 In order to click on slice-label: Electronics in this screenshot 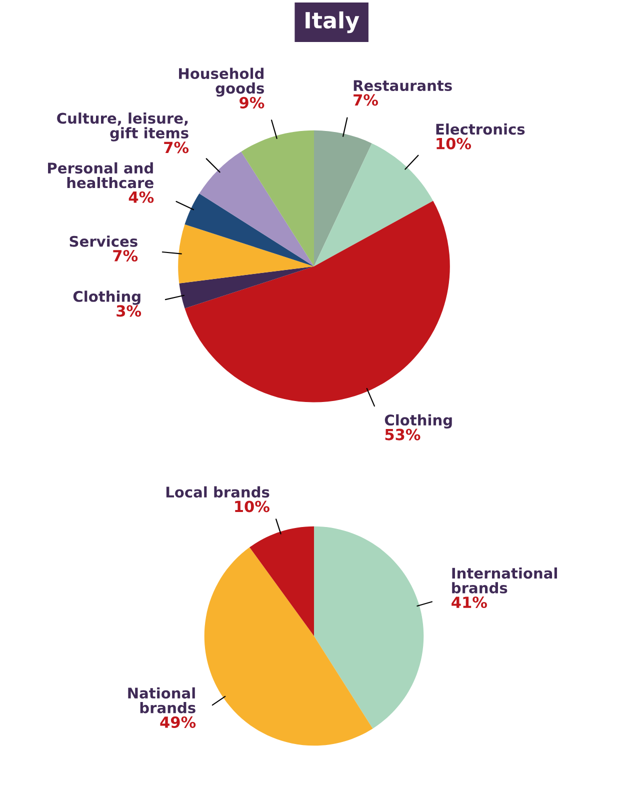, I will do `click(480, 129)`.